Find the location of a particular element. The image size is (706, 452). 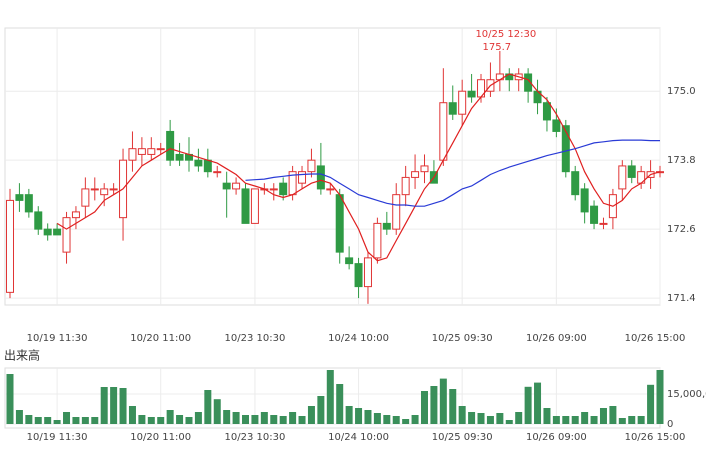

x-tick-label: 10/20 11:00 is located at coordinates (160, 437).